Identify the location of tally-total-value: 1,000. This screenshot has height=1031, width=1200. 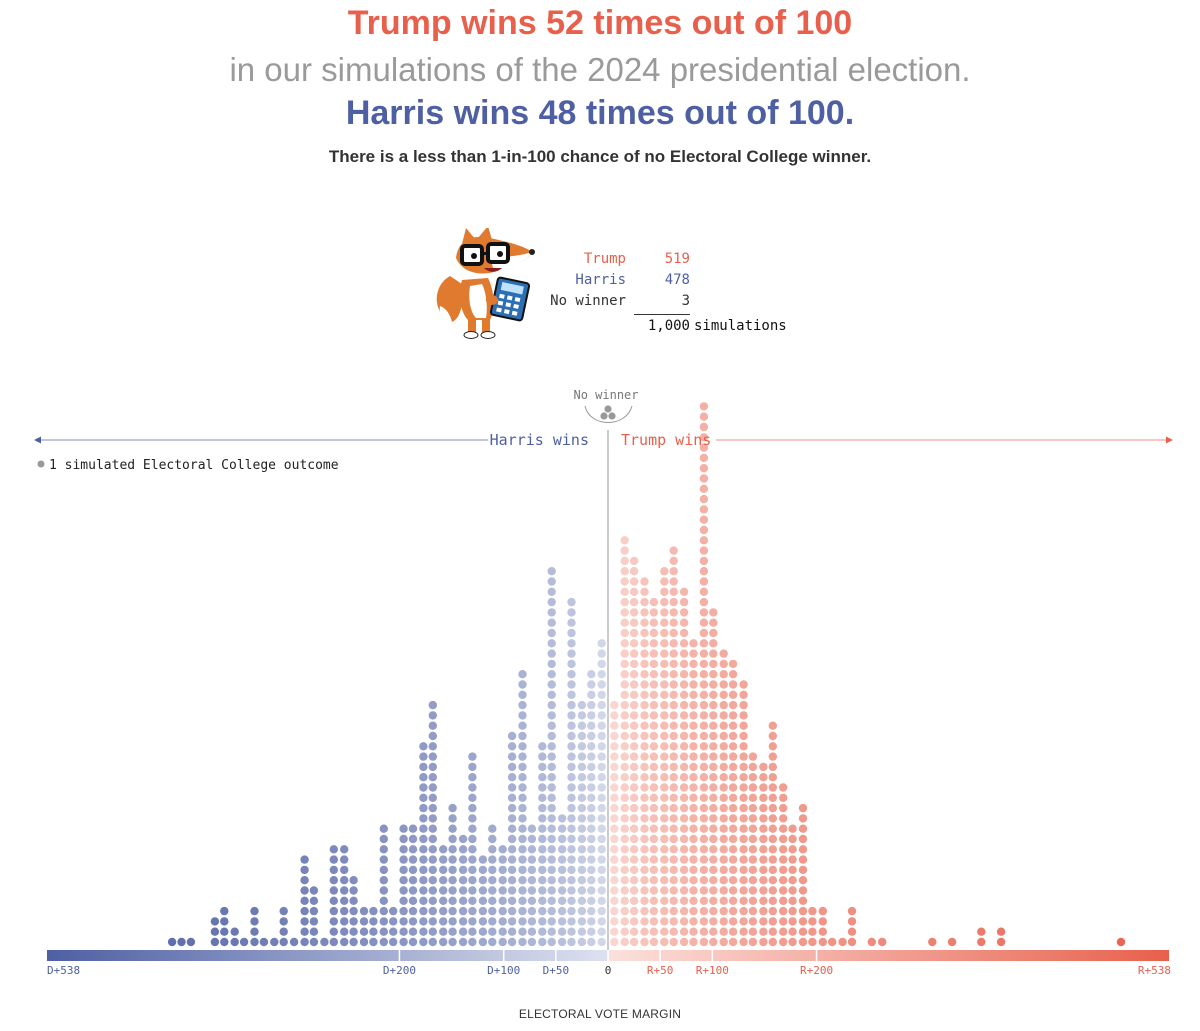
(668, 326).